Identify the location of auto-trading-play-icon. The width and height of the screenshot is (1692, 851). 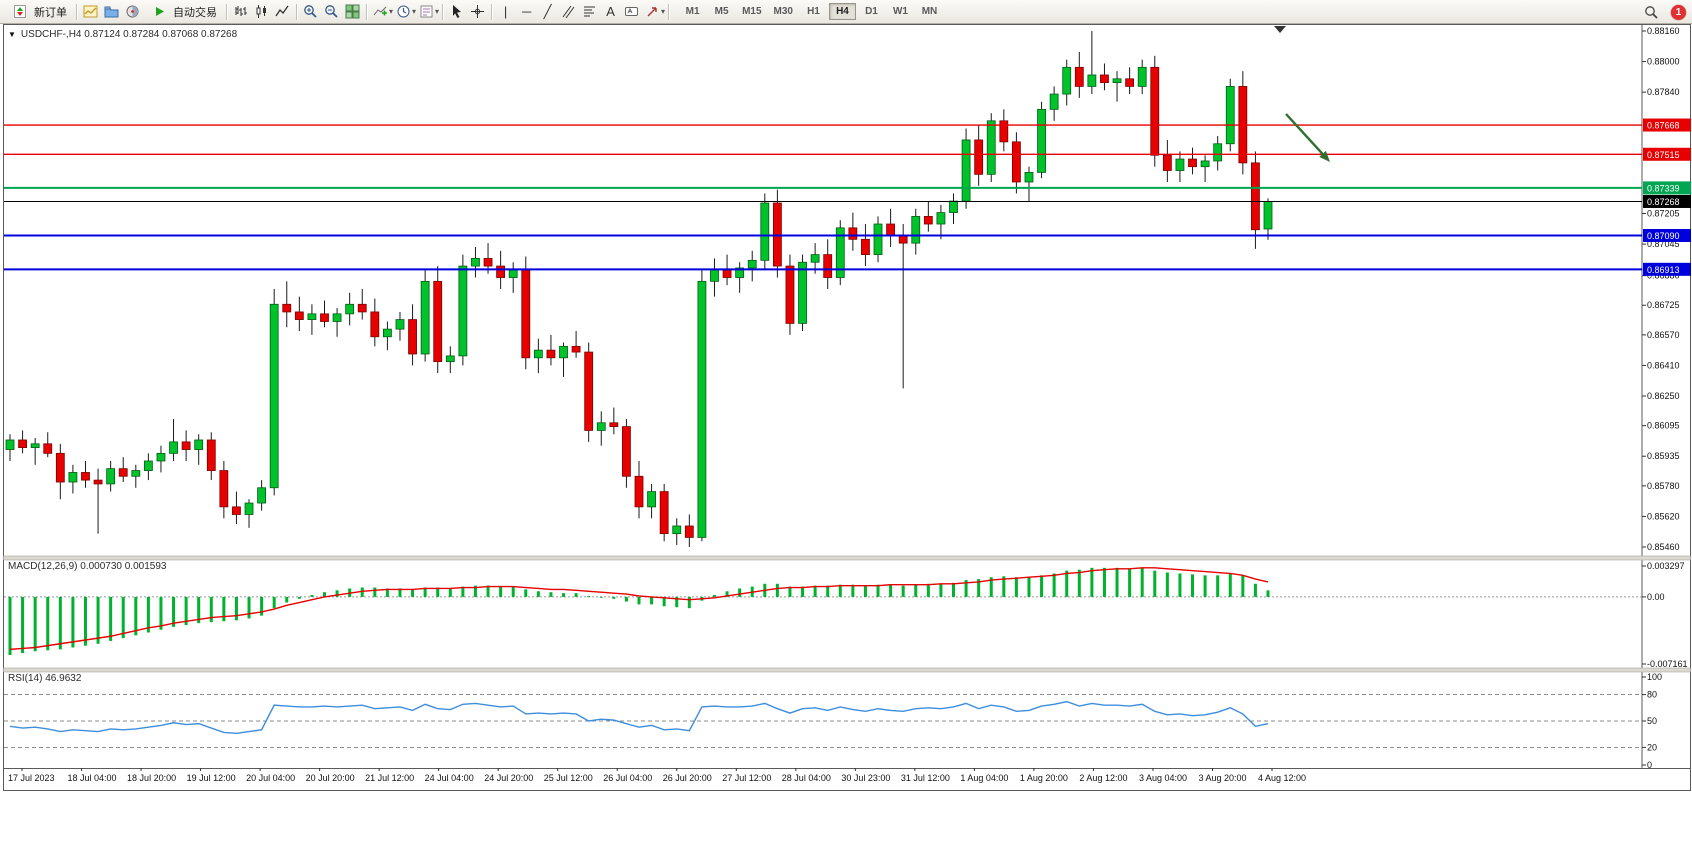
(159, 12).